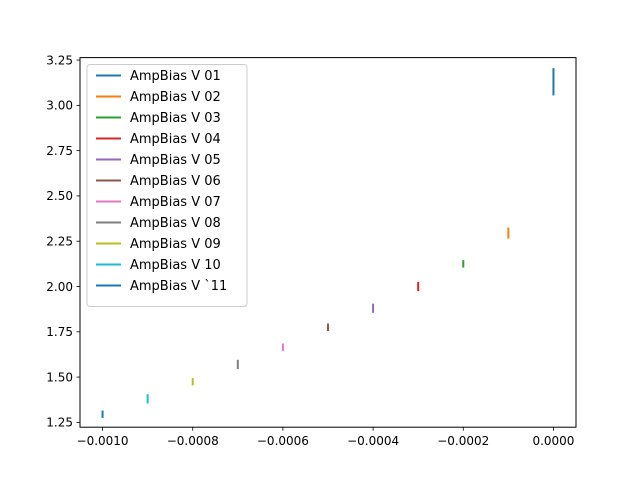 The image size is (640, 480). I want to click on y-tick-label: 2.00, so click(59, 287).